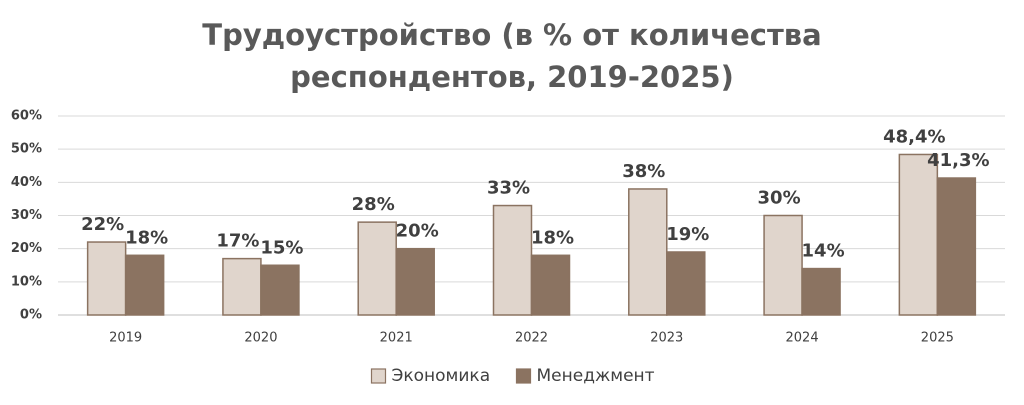 Image resolution: width=1024 pixels, height=405 pixels. What do you see at coordinates (417, 231) in the screenshot?
I see `value-label: 20%` at bounding box center [417, 231].